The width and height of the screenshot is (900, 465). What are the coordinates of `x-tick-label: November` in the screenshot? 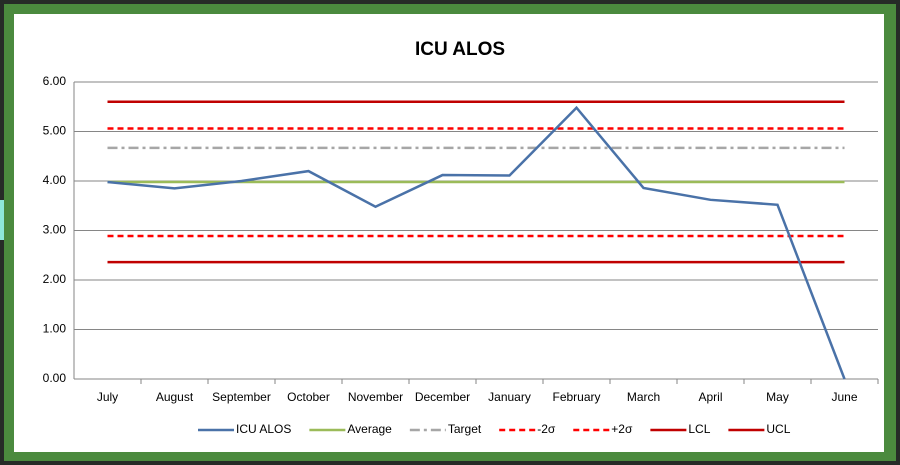 It's located at (375, 397).